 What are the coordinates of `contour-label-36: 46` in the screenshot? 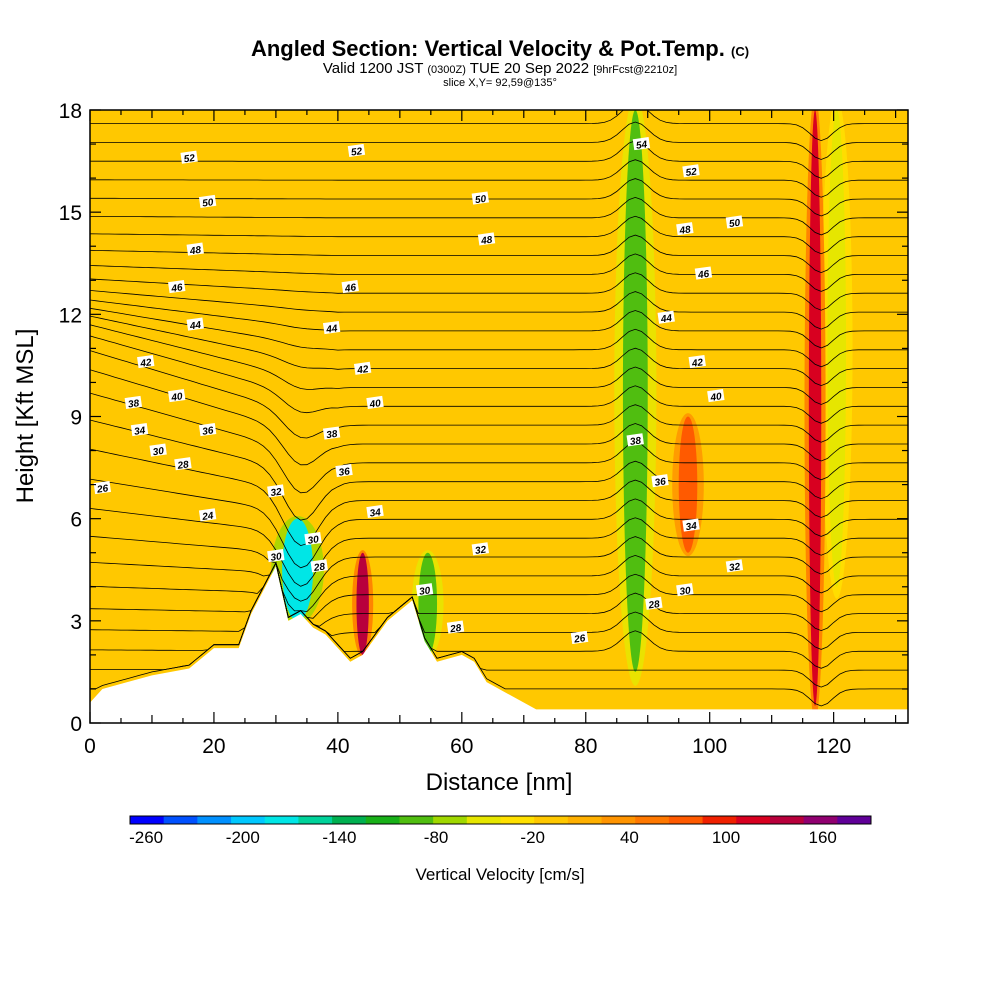 It's located at (703, 273).